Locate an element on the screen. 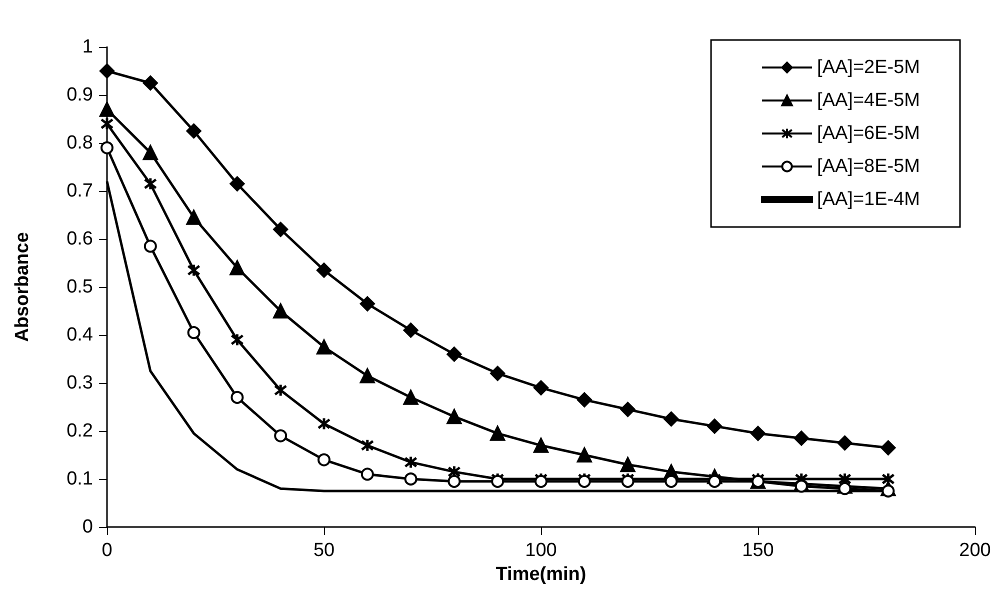  x-tick-label: 150 is located at coordinates (758, 550).